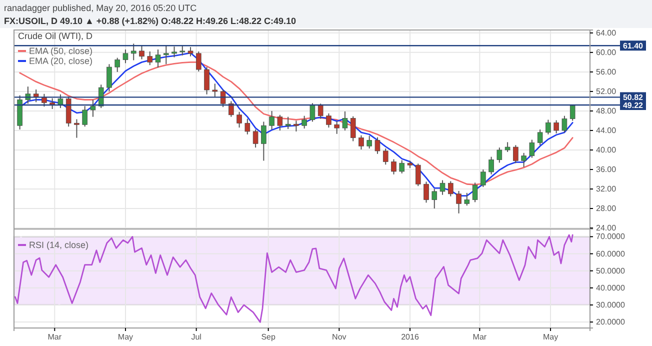  I want to click on y-tick-label: 56.00, so click(606, 72).